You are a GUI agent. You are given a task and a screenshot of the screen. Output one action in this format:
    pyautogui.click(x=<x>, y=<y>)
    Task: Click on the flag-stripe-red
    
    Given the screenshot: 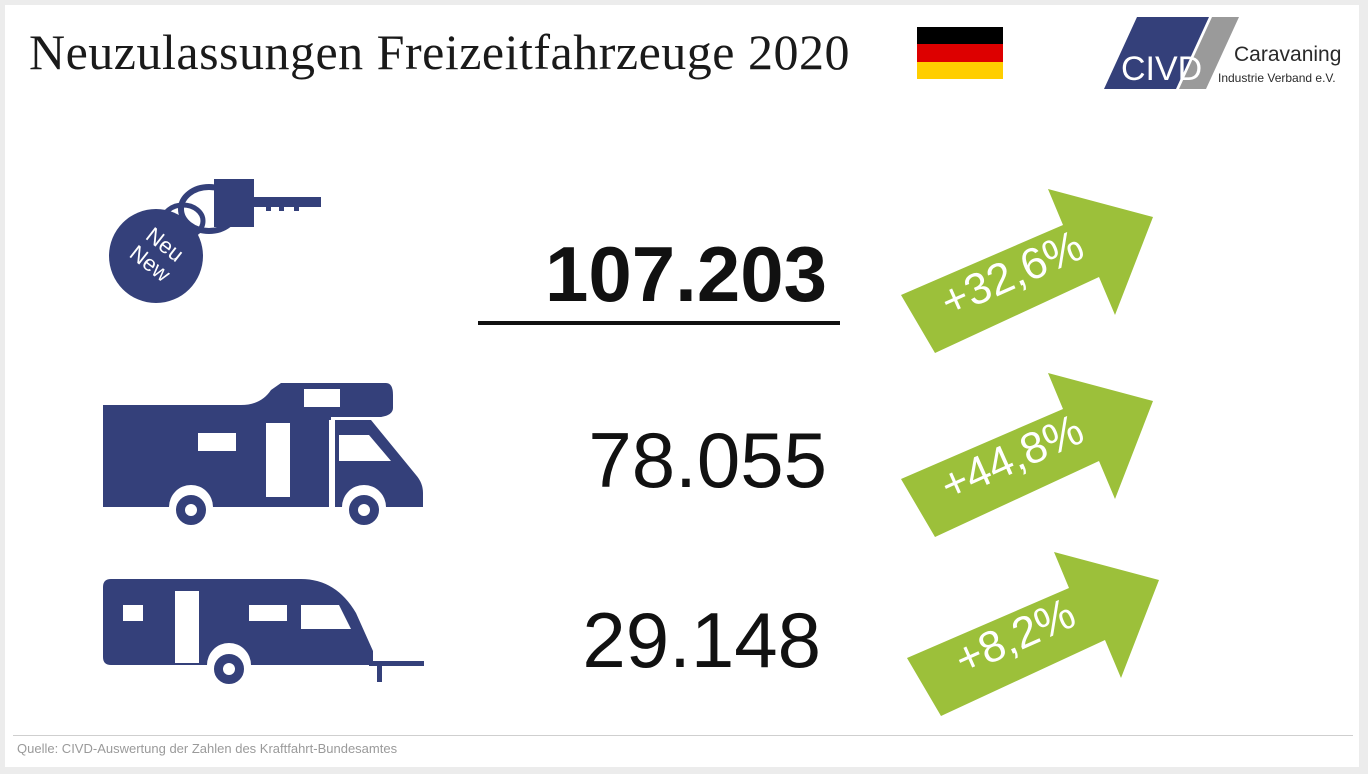 What is the action you would take?
    pyautogui.click(x=960, y=53)
    